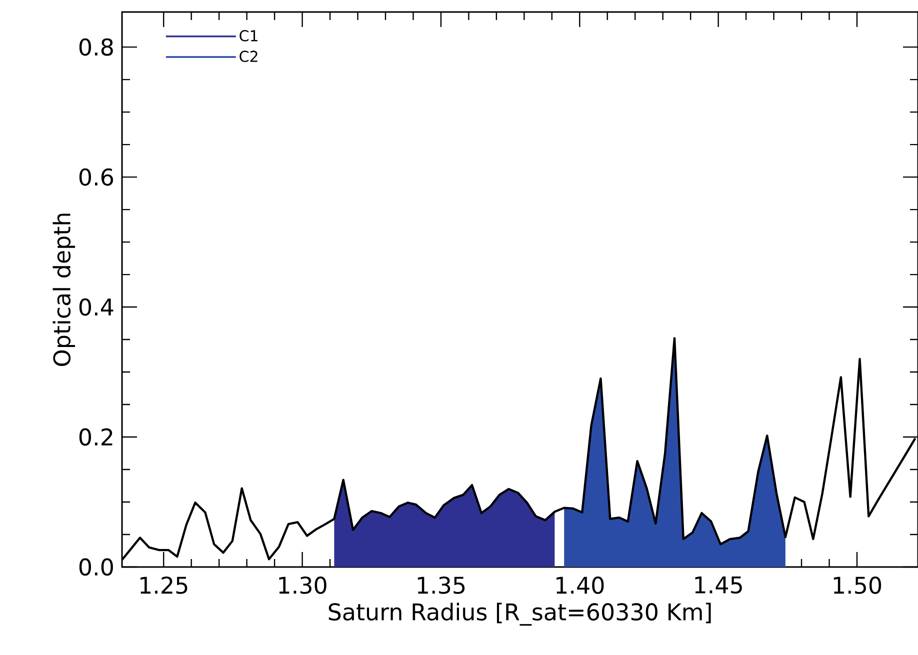 This screenshot has height=655, width=918. Describe the element at coordinates (64, 290) in the screenshot. I see `y-axis-title: Optical depth` at that location.